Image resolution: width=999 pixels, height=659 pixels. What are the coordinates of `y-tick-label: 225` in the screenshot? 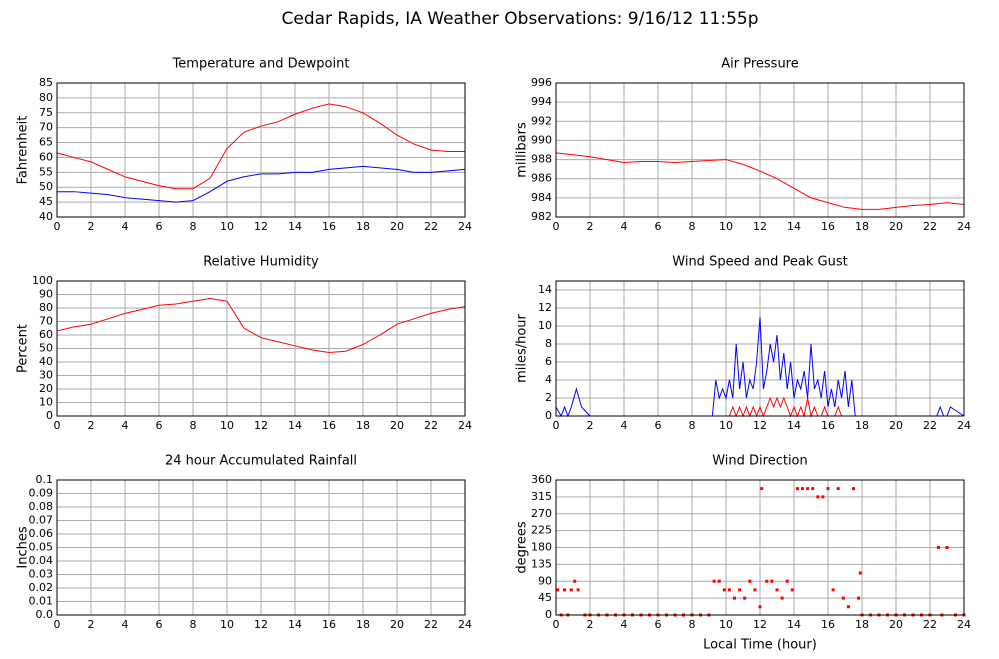 It's located at (541, 530).